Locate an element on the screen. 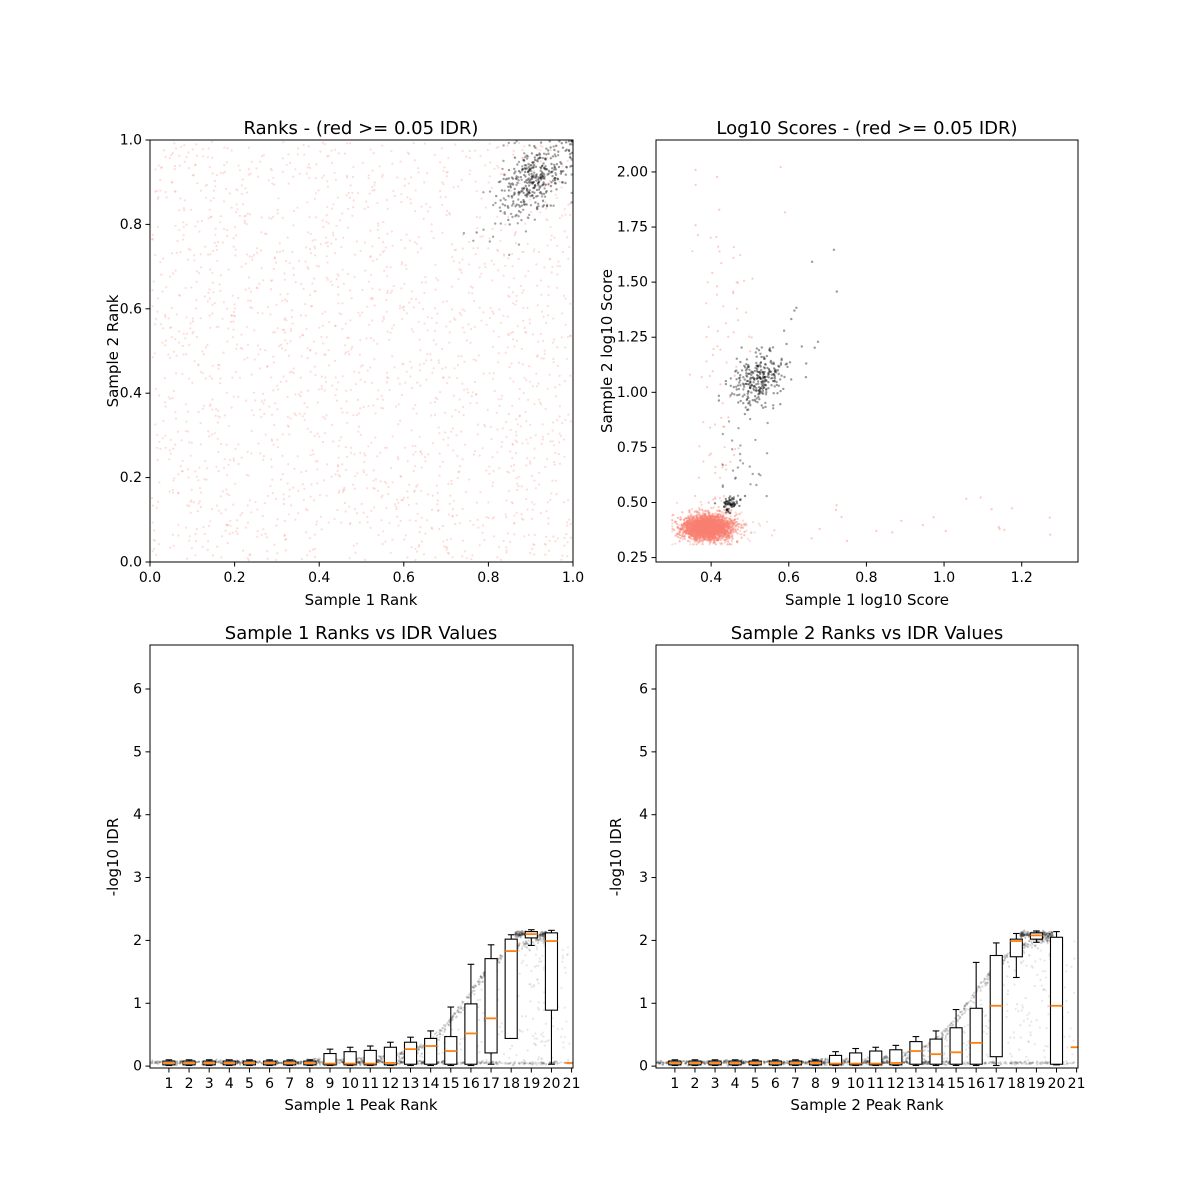 The image size is (1200, 1200). x-tick-label: 18 is located at coordinates (1016, 1084).